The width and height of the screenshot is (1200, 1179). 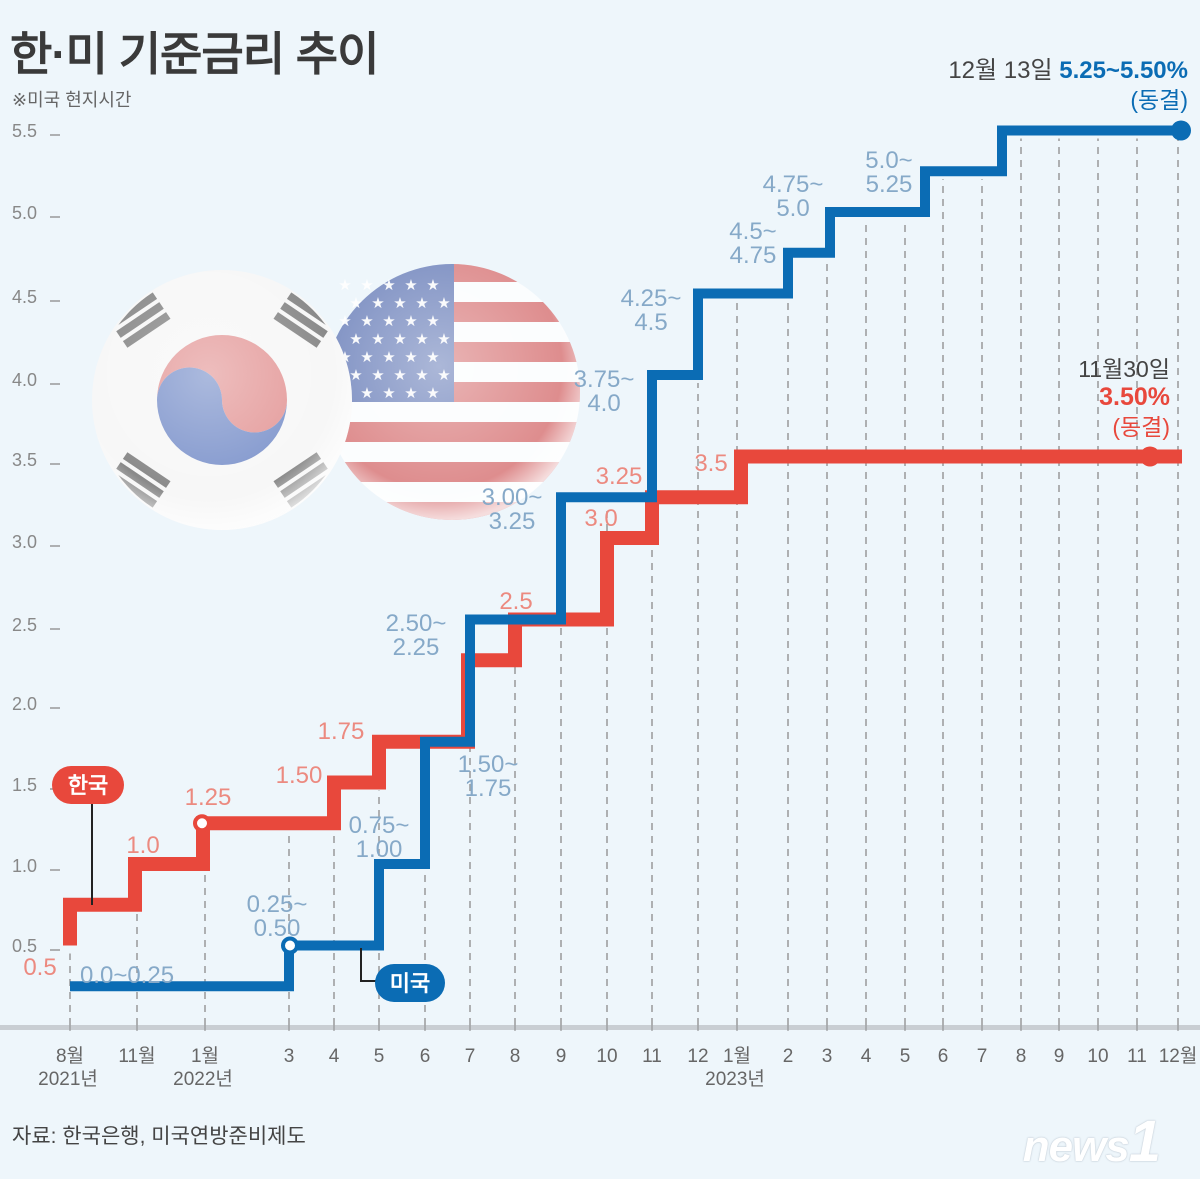 What do you see at coordinates (24, 625) in the screenshot?
I see `y-tick-label: 2.5` at bounding box center [24, 625].